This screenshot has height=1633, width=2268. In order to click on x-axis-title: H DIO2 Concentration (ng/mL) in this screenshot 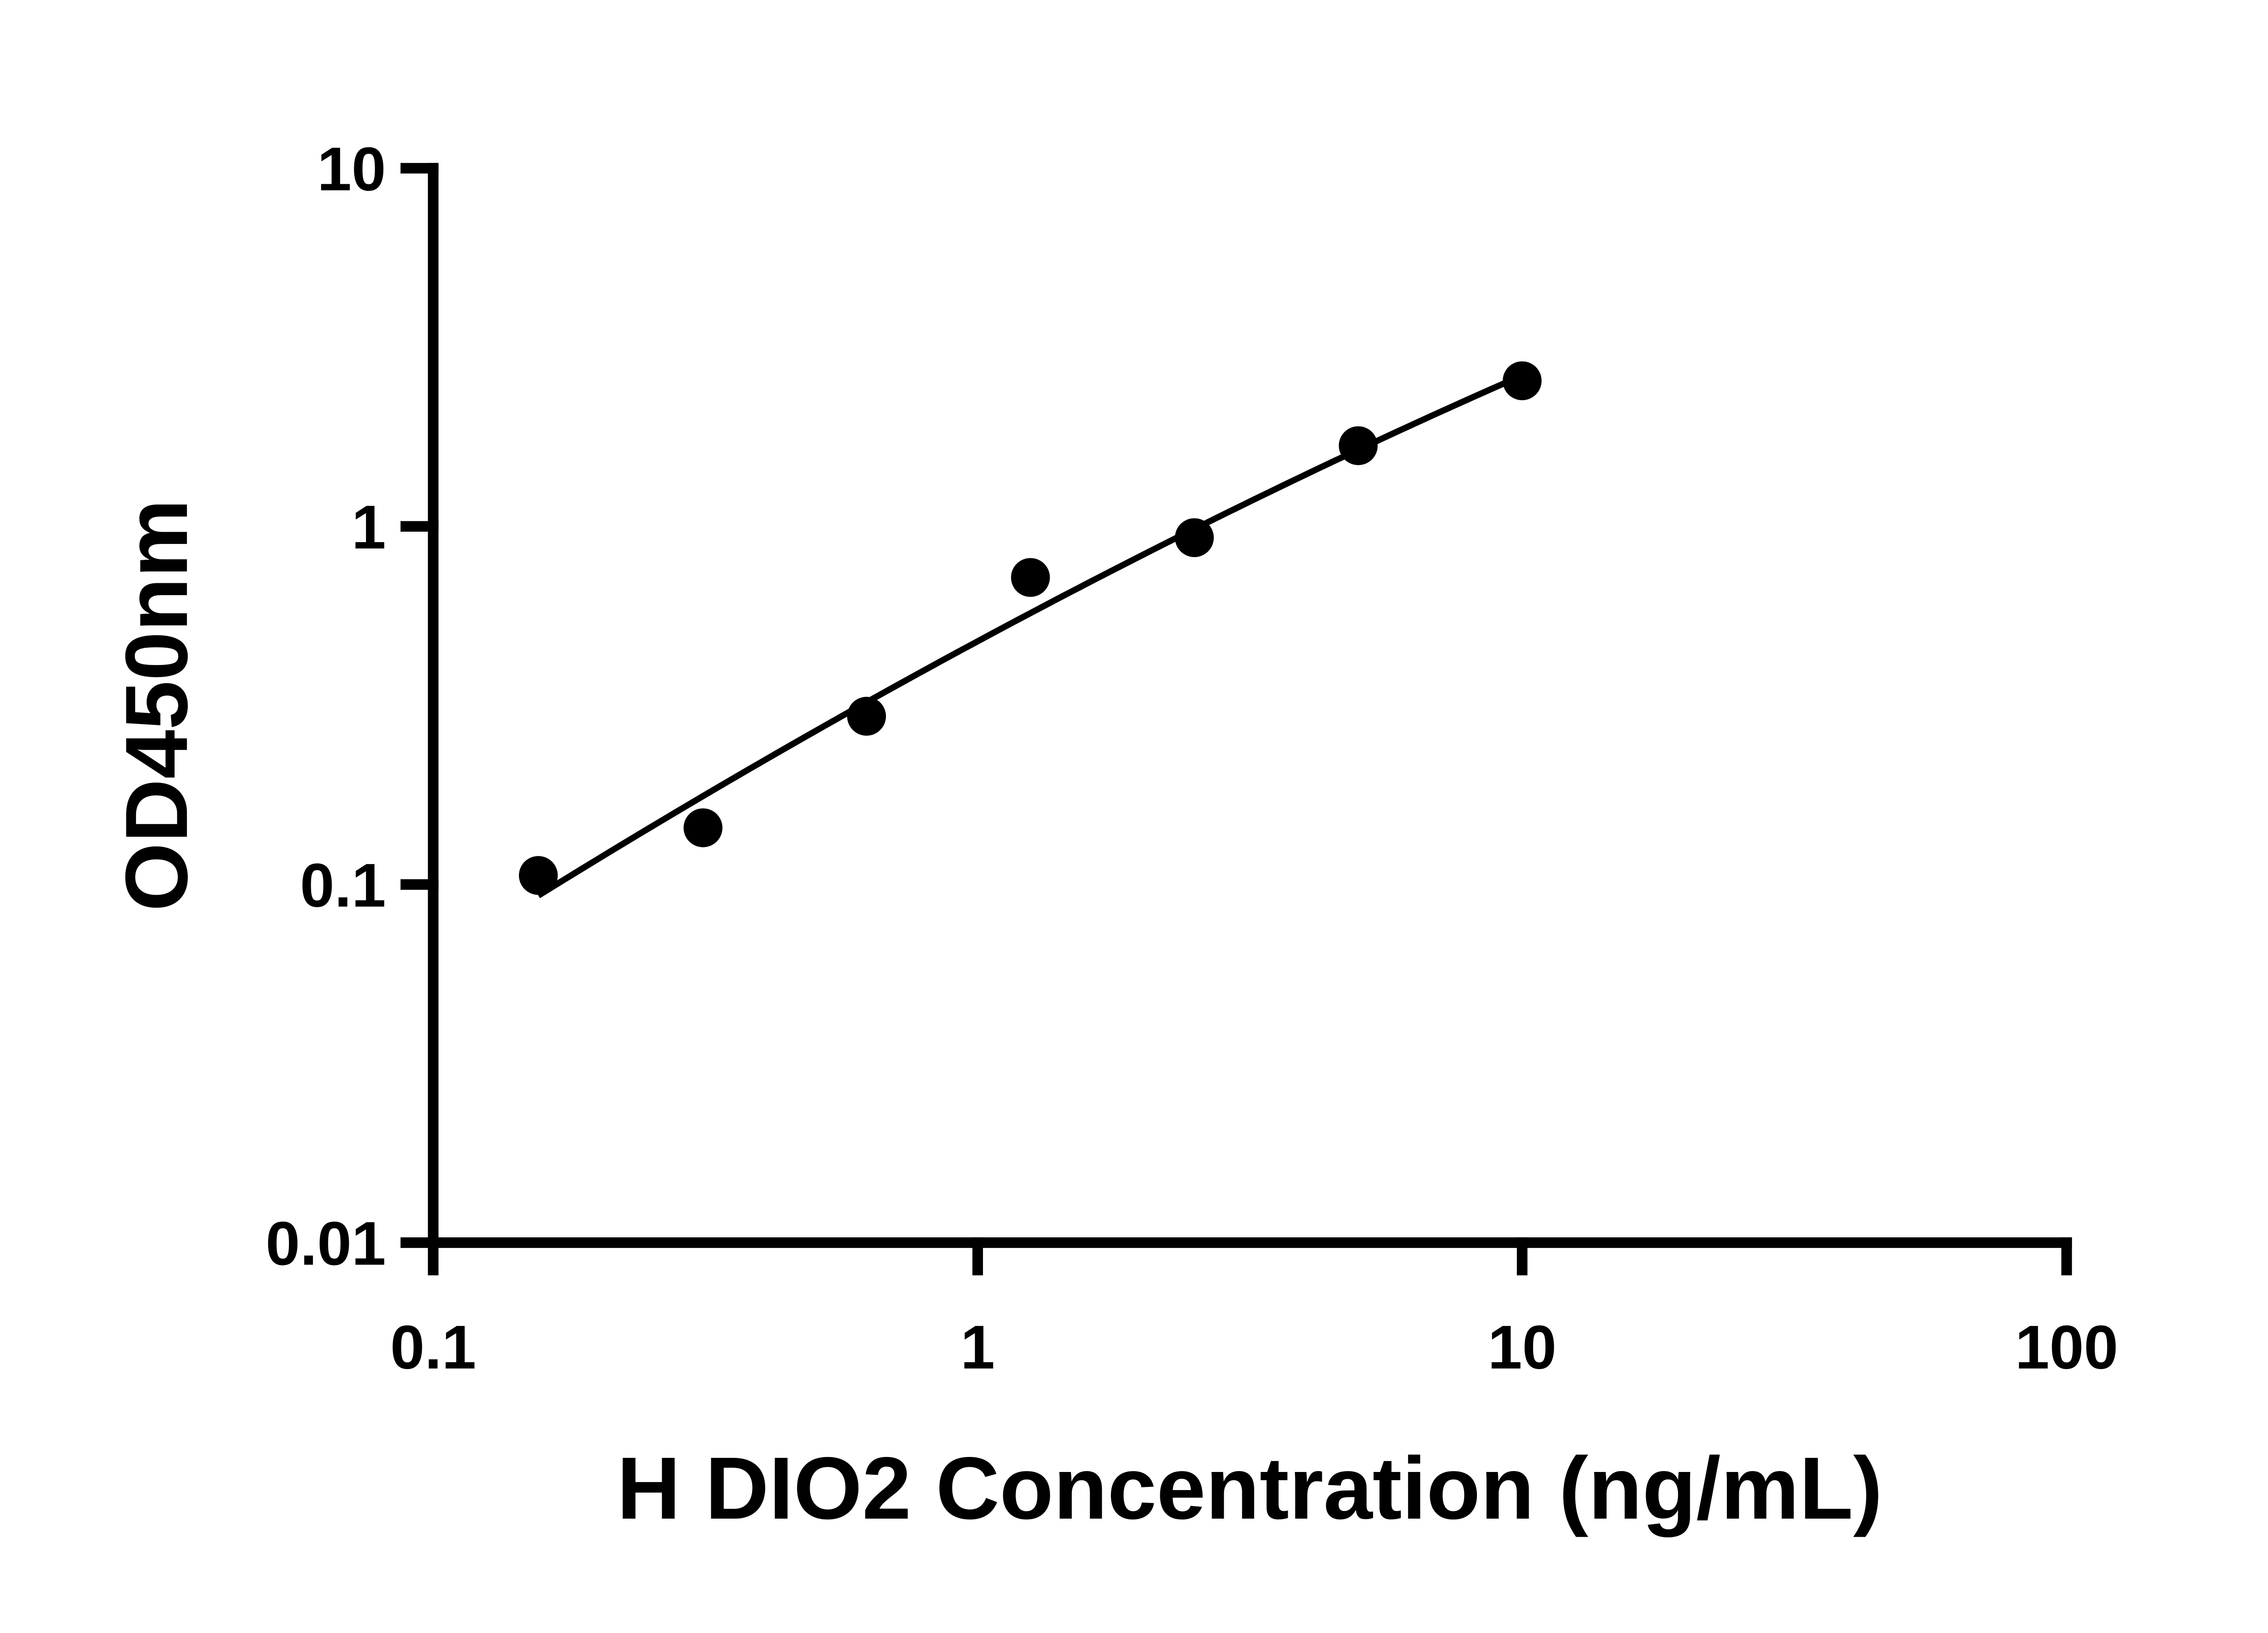, I will do `click(1250, 1488)`.